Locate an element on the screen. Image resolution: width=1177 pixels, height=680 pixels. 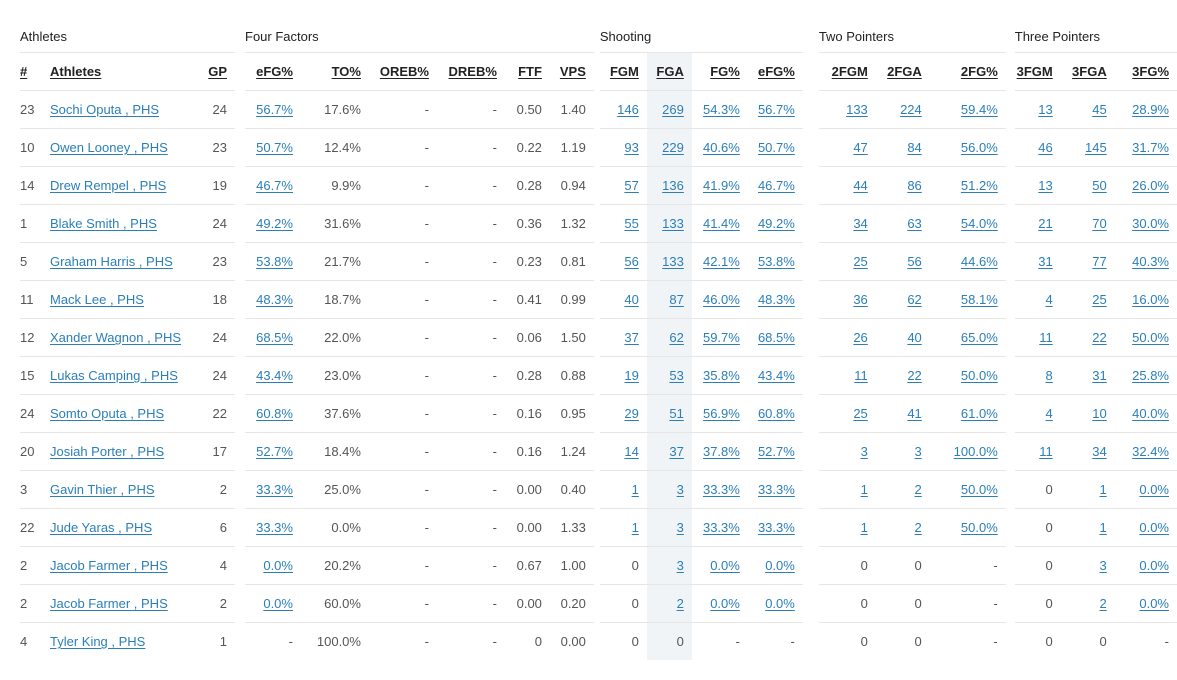
cell-2fga: 86 is located at coordinates (902, 185).